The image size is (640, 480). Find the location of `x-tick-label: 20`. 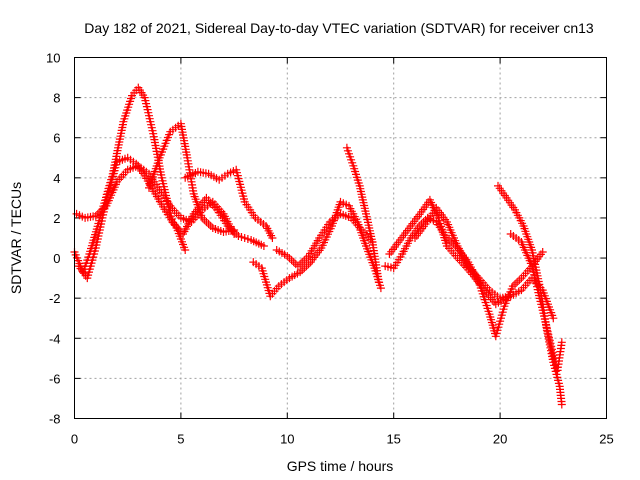

x-tick-label: 20 is located at coordinates (500, 439).